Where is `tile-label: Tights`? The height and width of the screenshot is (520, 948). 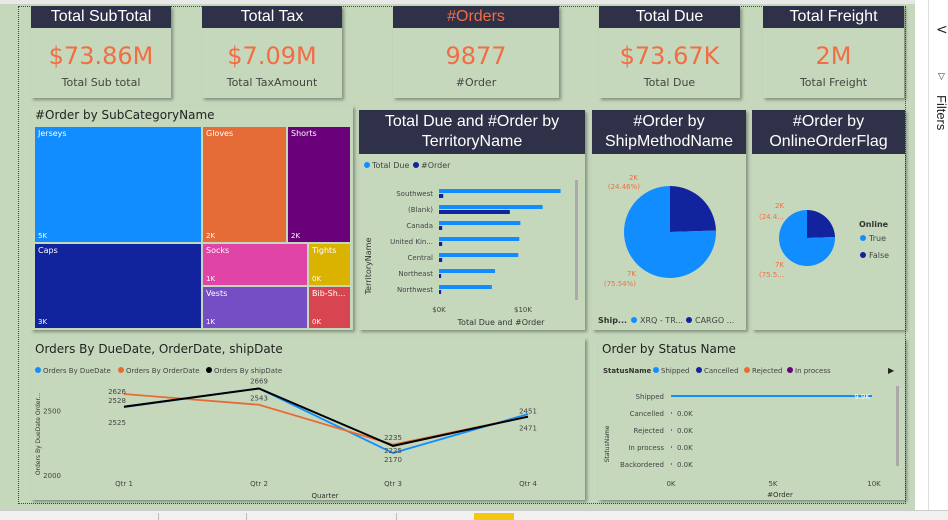 tile-label: Tights is located at coordinates (324, 250).